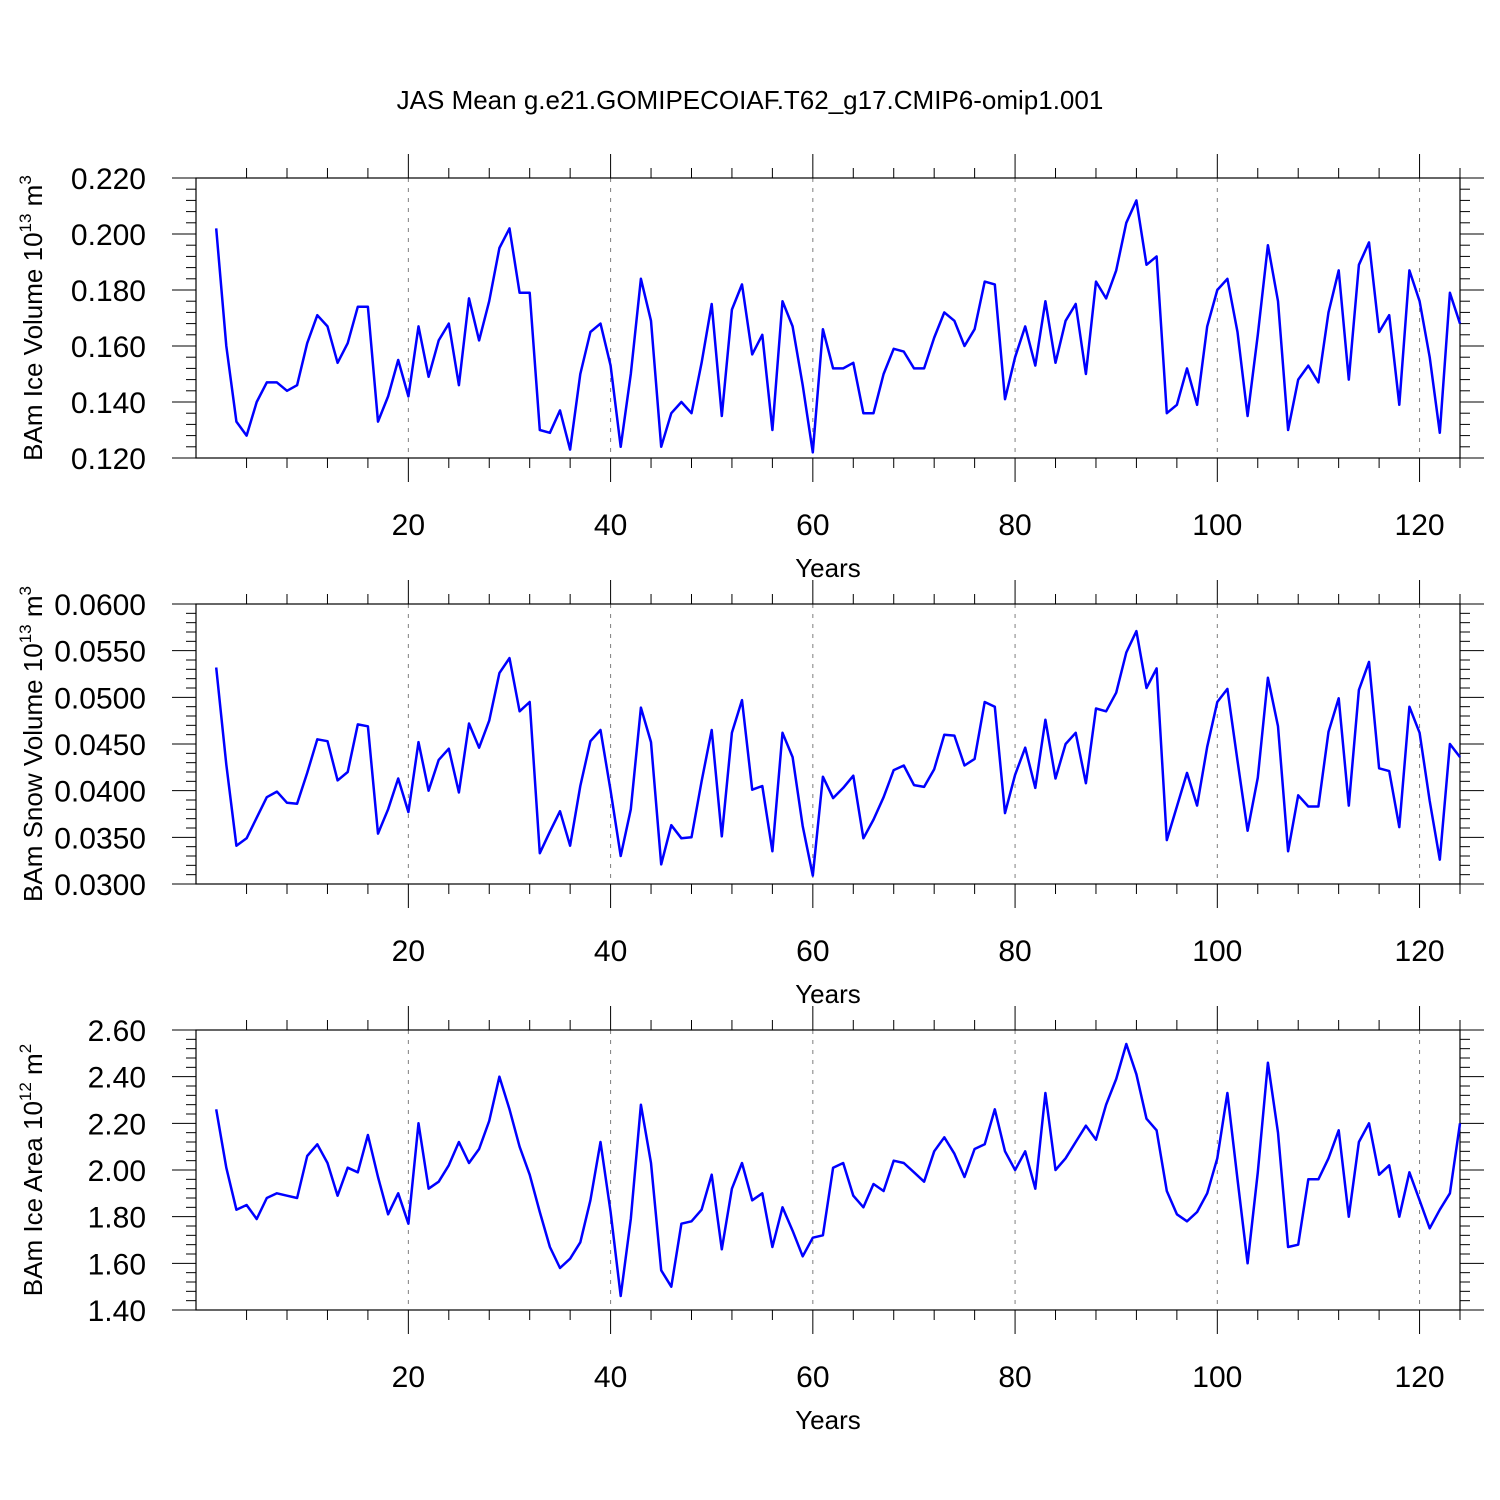 The width and height of the screenshot is (1500, 1500). I want to click on y-tick-label: 2.00, so click(117, 1171).